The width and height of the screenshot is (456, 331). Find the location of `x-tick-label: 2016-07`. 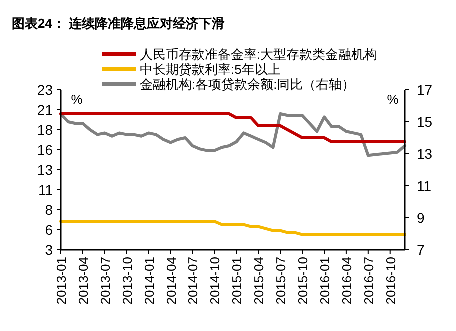

x-tick-label: 2016-07 is located at coordinates (368, 281).